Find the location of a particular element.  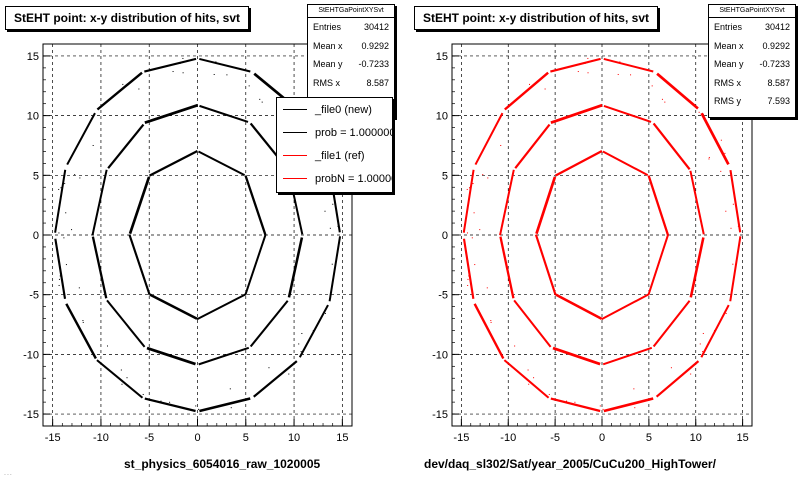

left-x-caption: st_physics_6054016_raw_1020005 is located at coordinates (222, 464).